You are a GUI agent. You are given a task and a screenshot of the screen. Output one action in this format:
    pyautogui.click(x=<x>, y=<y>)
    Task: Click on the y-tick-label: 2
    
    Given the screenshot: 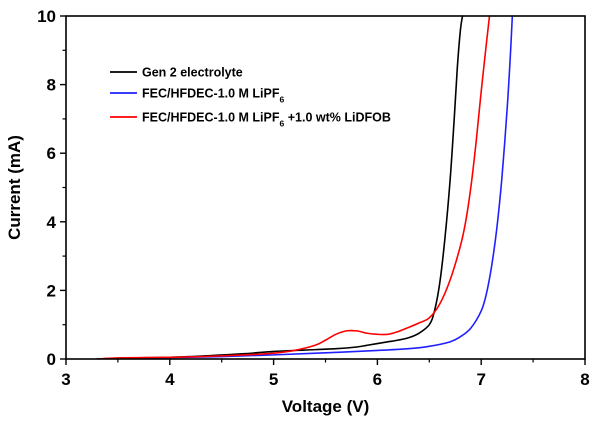 What is the action you would take?
    pyautogui.click(x=51, y=290)
    